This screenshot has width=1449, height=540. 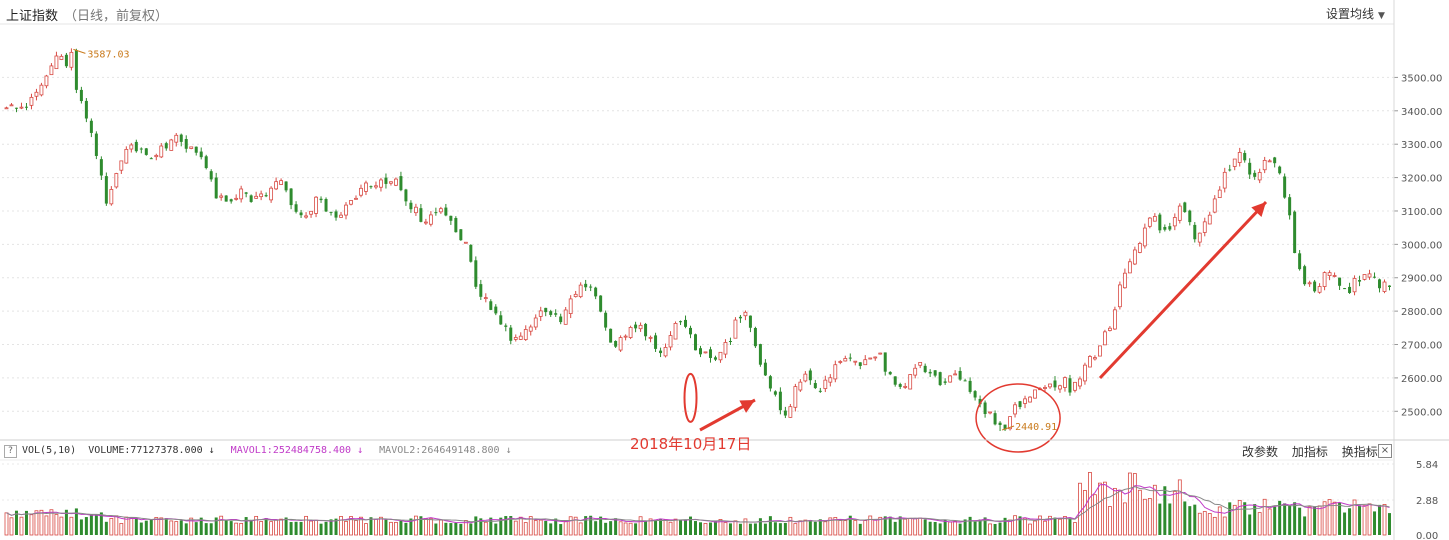 What do you see at coordinates (1309, 452) in the screenshot?
I see `add-indicator-button: 加指标` at bounding box center [1309, 452].